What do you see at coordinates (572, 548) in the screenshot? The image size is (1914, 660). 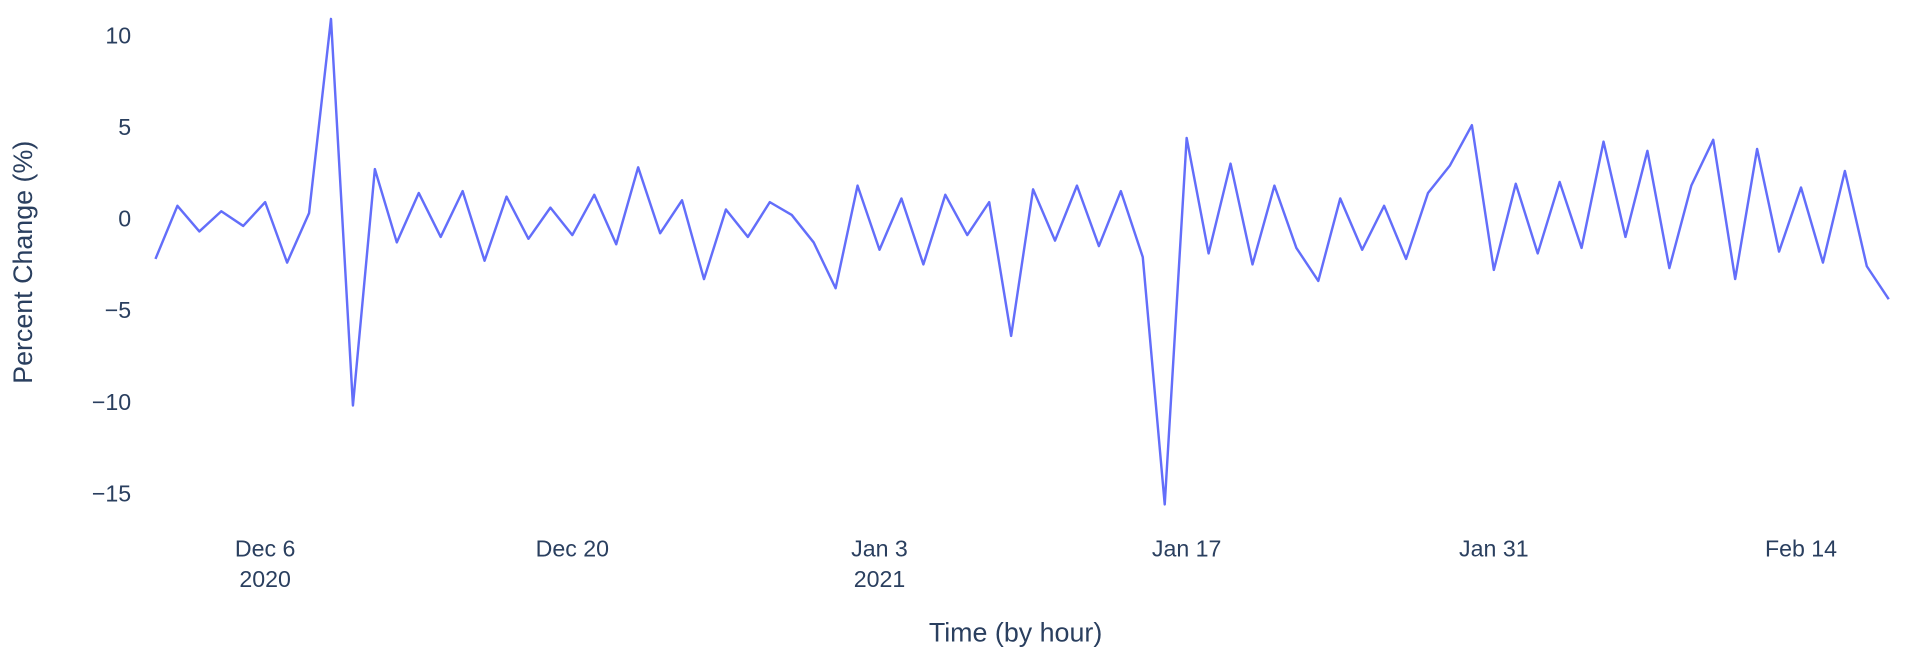 I see `x-tick-label: Dec 20` at bounding box center [572, 548].